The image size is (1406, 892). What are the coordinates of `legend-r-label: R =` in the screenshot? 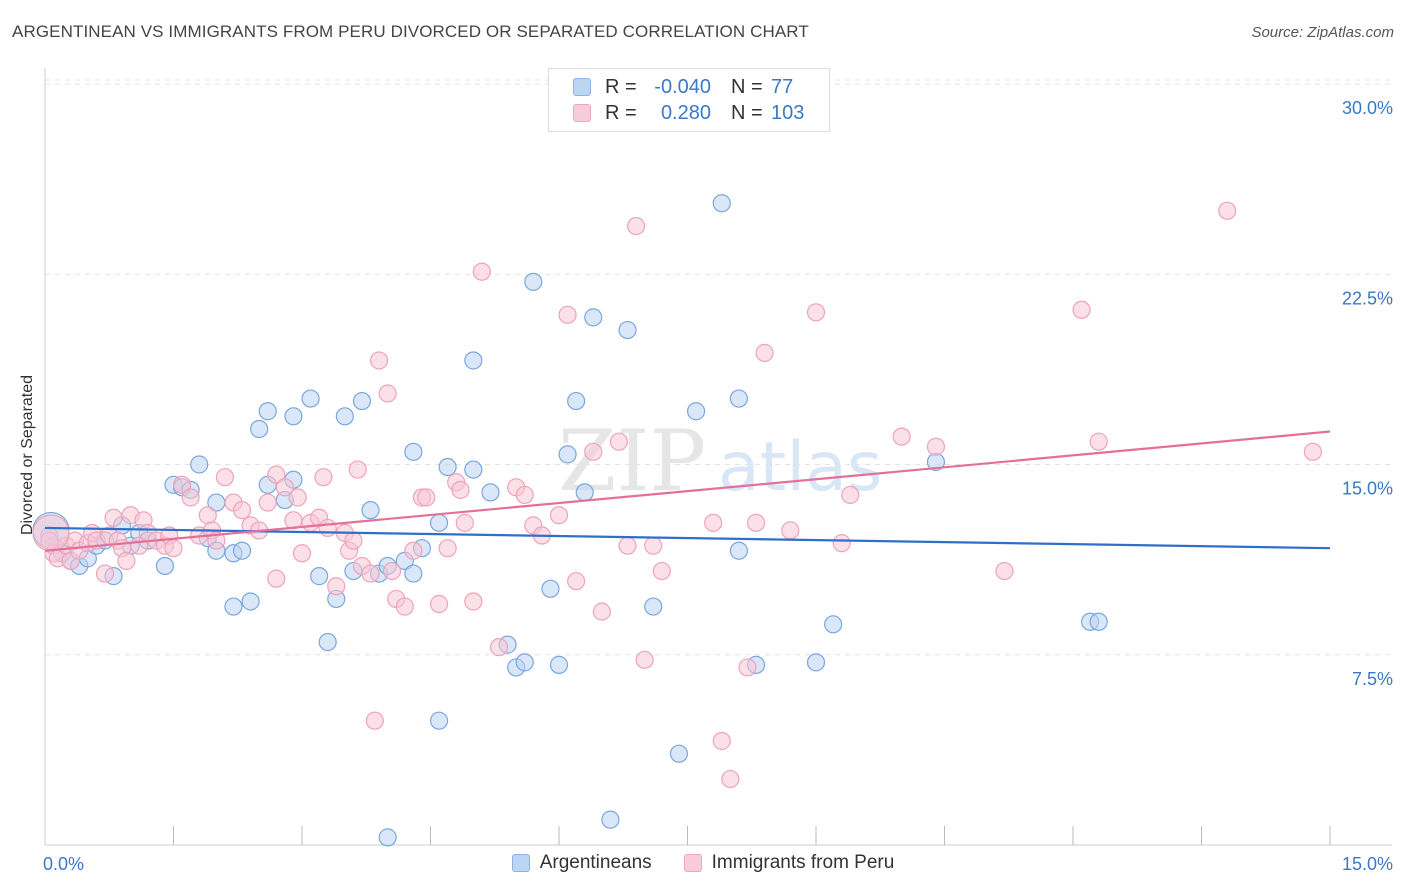 It's located at (621, 86).